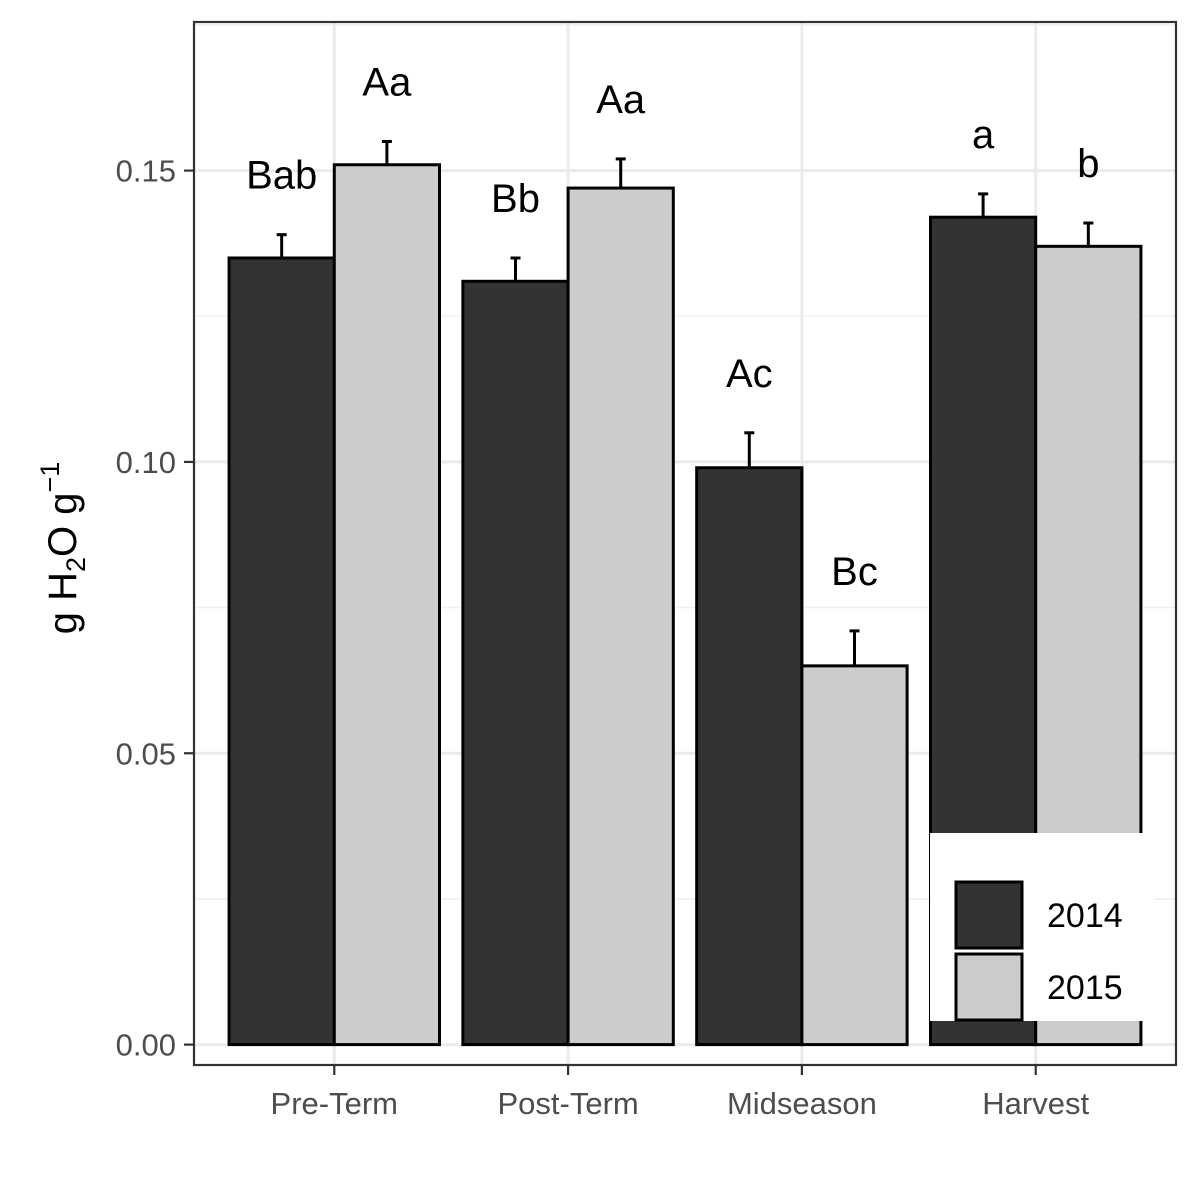  I want to click on bar-2014-post-term, so click(515, 663).